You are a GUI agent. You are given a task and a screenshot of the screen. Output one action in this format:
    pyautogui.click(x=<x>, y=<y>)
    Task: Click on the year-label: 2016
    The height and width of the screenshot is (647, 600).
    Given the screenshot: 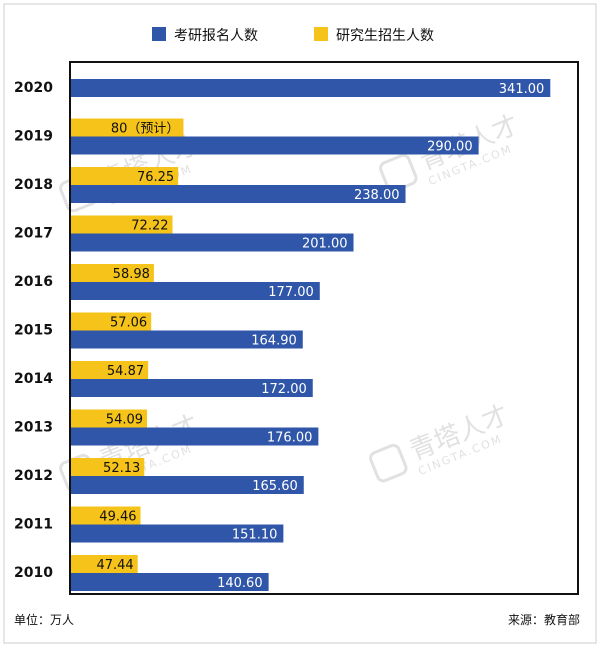 What is the action you would take?
    pyautogui.click(x=33, y=282)
    